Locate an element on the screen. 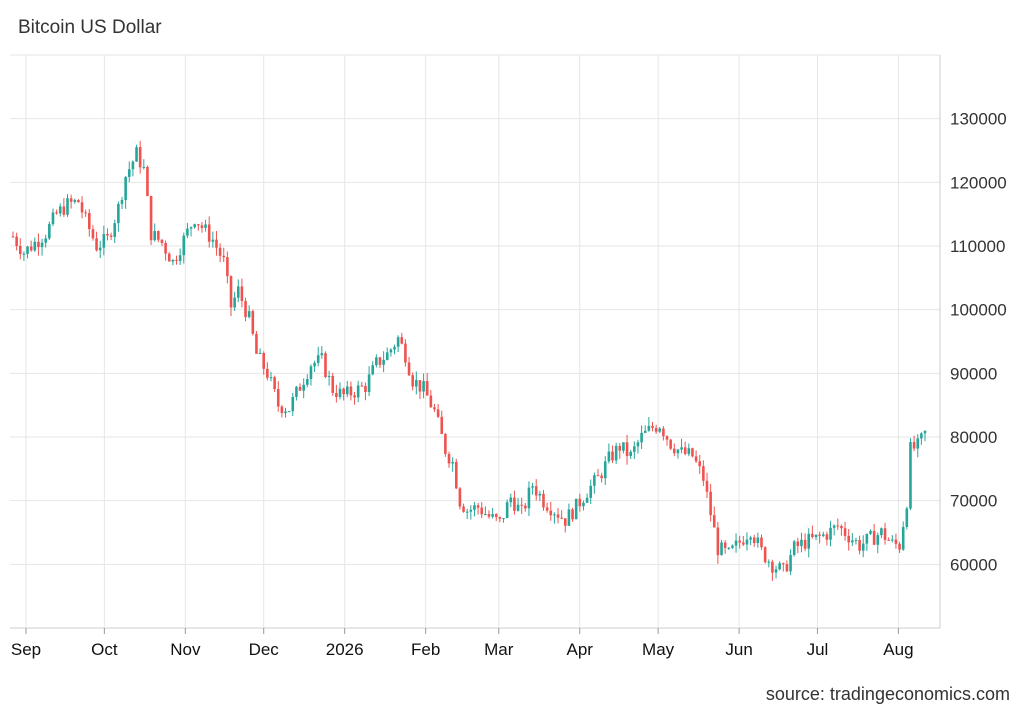  y-tick-label: 60000 is located at coordinates (973, 564).